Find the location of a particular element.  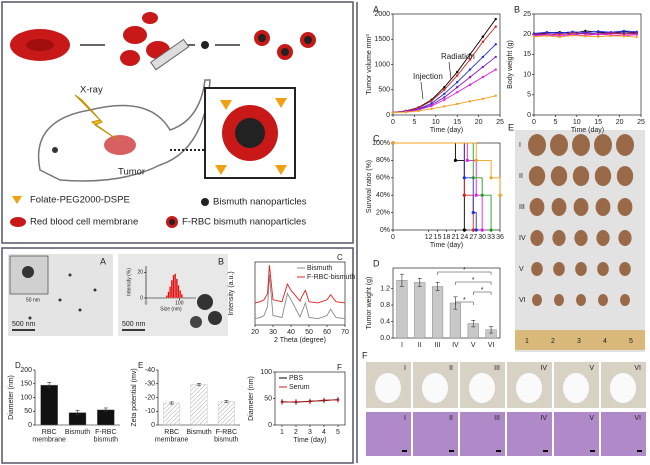

panel-label: B is located at coordinates (517, 9).